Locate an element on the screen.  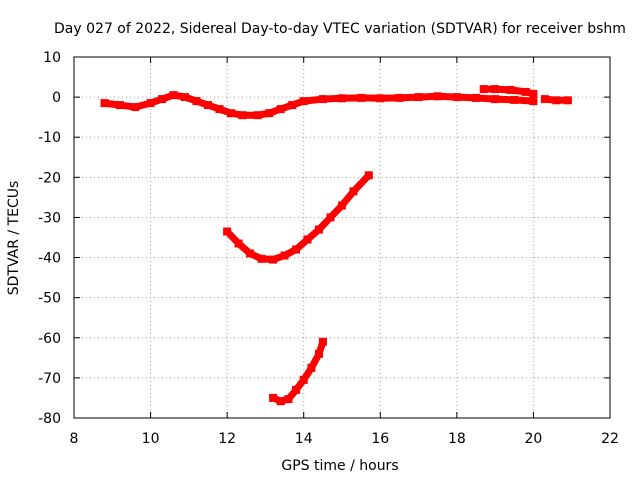
y-tick-label: -50 is located at coordinates (49, 299).